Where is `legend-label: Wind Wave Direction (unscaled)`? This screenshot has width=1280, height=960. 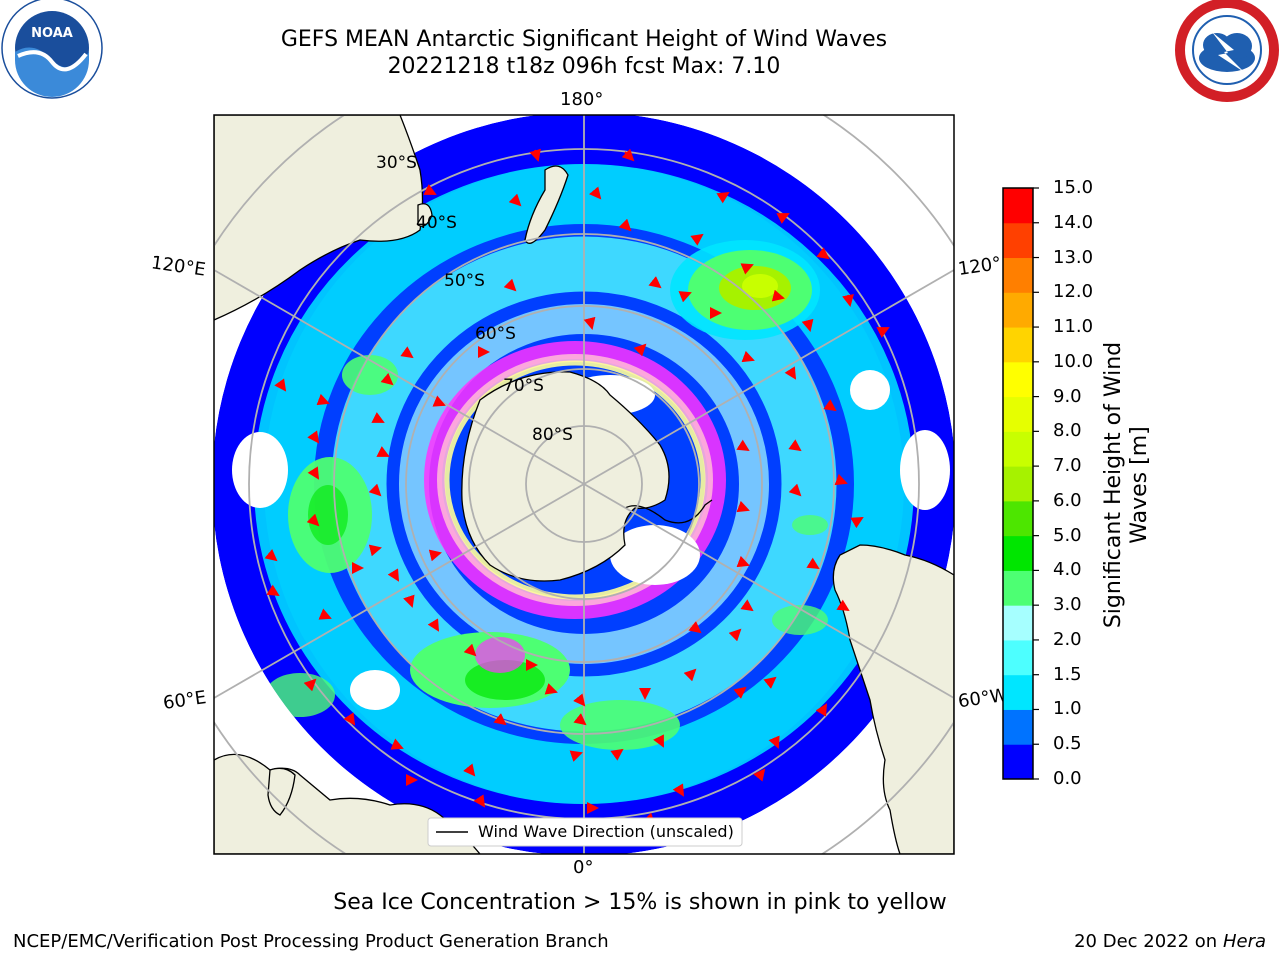 legend-label: Wind Wave Direction (unscaled) is located at coordinates (606, 831).